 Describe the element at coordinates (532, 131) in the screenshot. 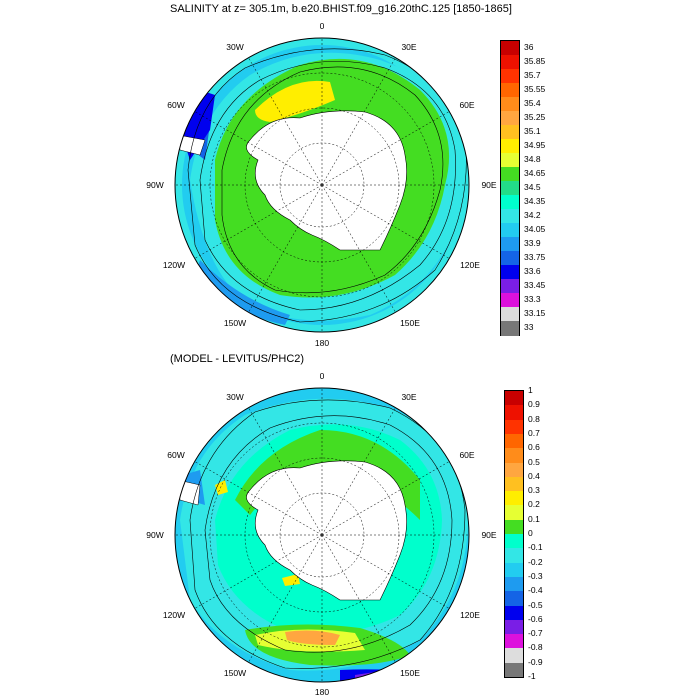

I see `colorbar-tick-label: 35.1` at that location.